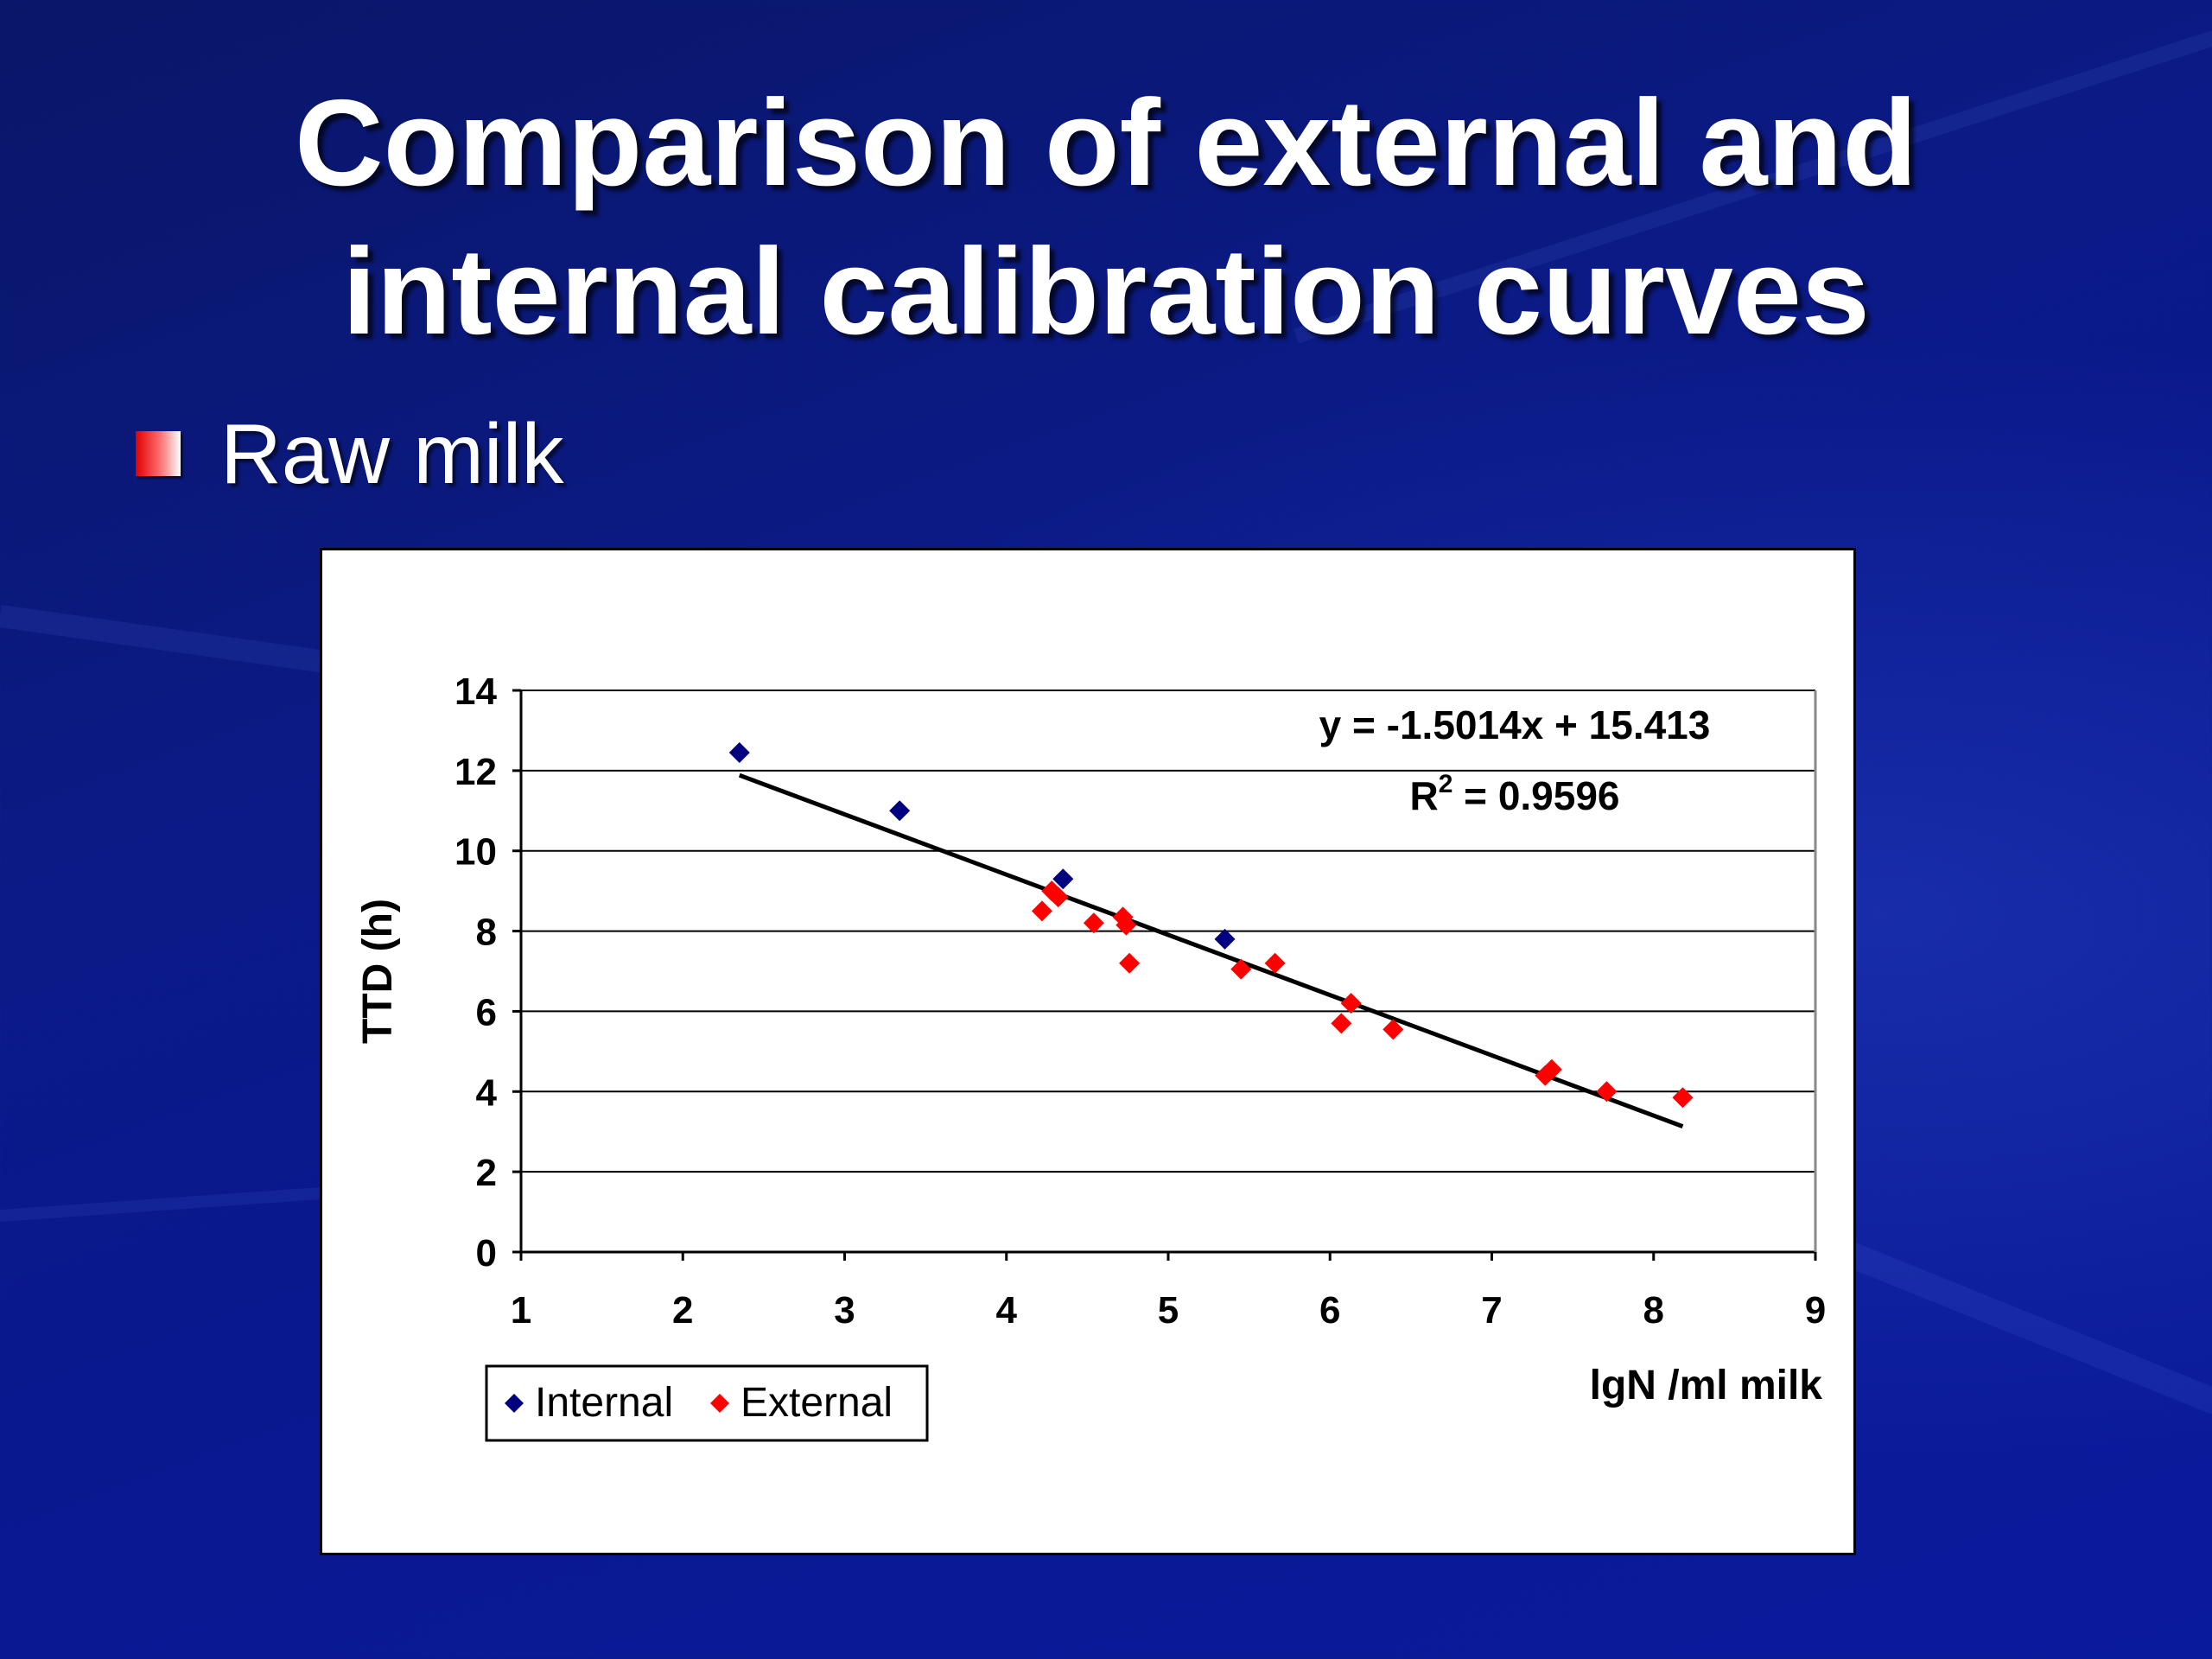  I want to click on x-tick-label: 6, so click(1329, 1310).